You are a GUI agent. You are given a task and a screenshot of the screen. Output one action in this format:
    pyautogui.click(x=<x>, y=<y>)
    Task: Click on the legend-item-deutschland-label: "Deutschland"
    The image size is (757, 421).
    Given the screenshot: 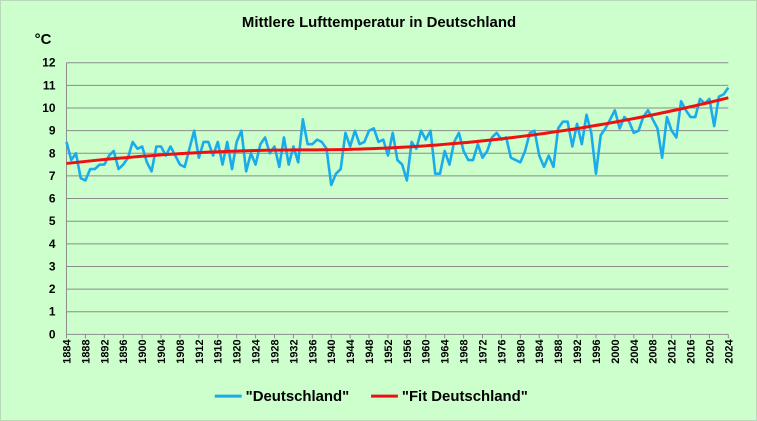 What is the action you would take?
    pyautogui.click(x=298, y=396)
    